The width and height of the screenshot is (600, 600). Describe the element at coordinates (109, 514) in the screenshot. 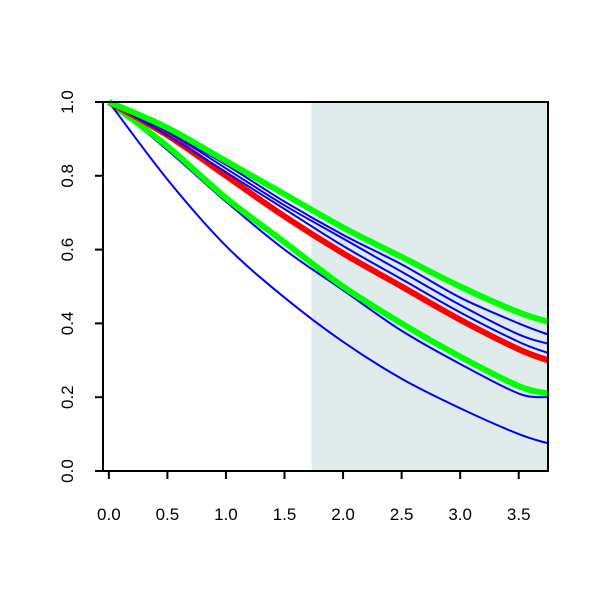

I see `x-tick-label: 0.0` at that location.